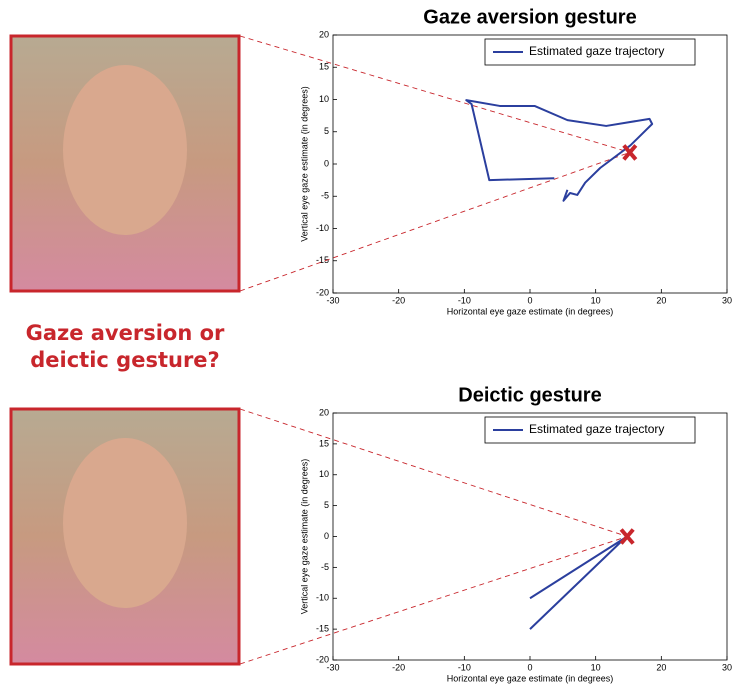 The height and width of the screenshot is (686, 732). What do you see at coordinates (125, 333) in the screenshot?
I see `question-line: Gaze aversion or` at bounding box center [125, 333].